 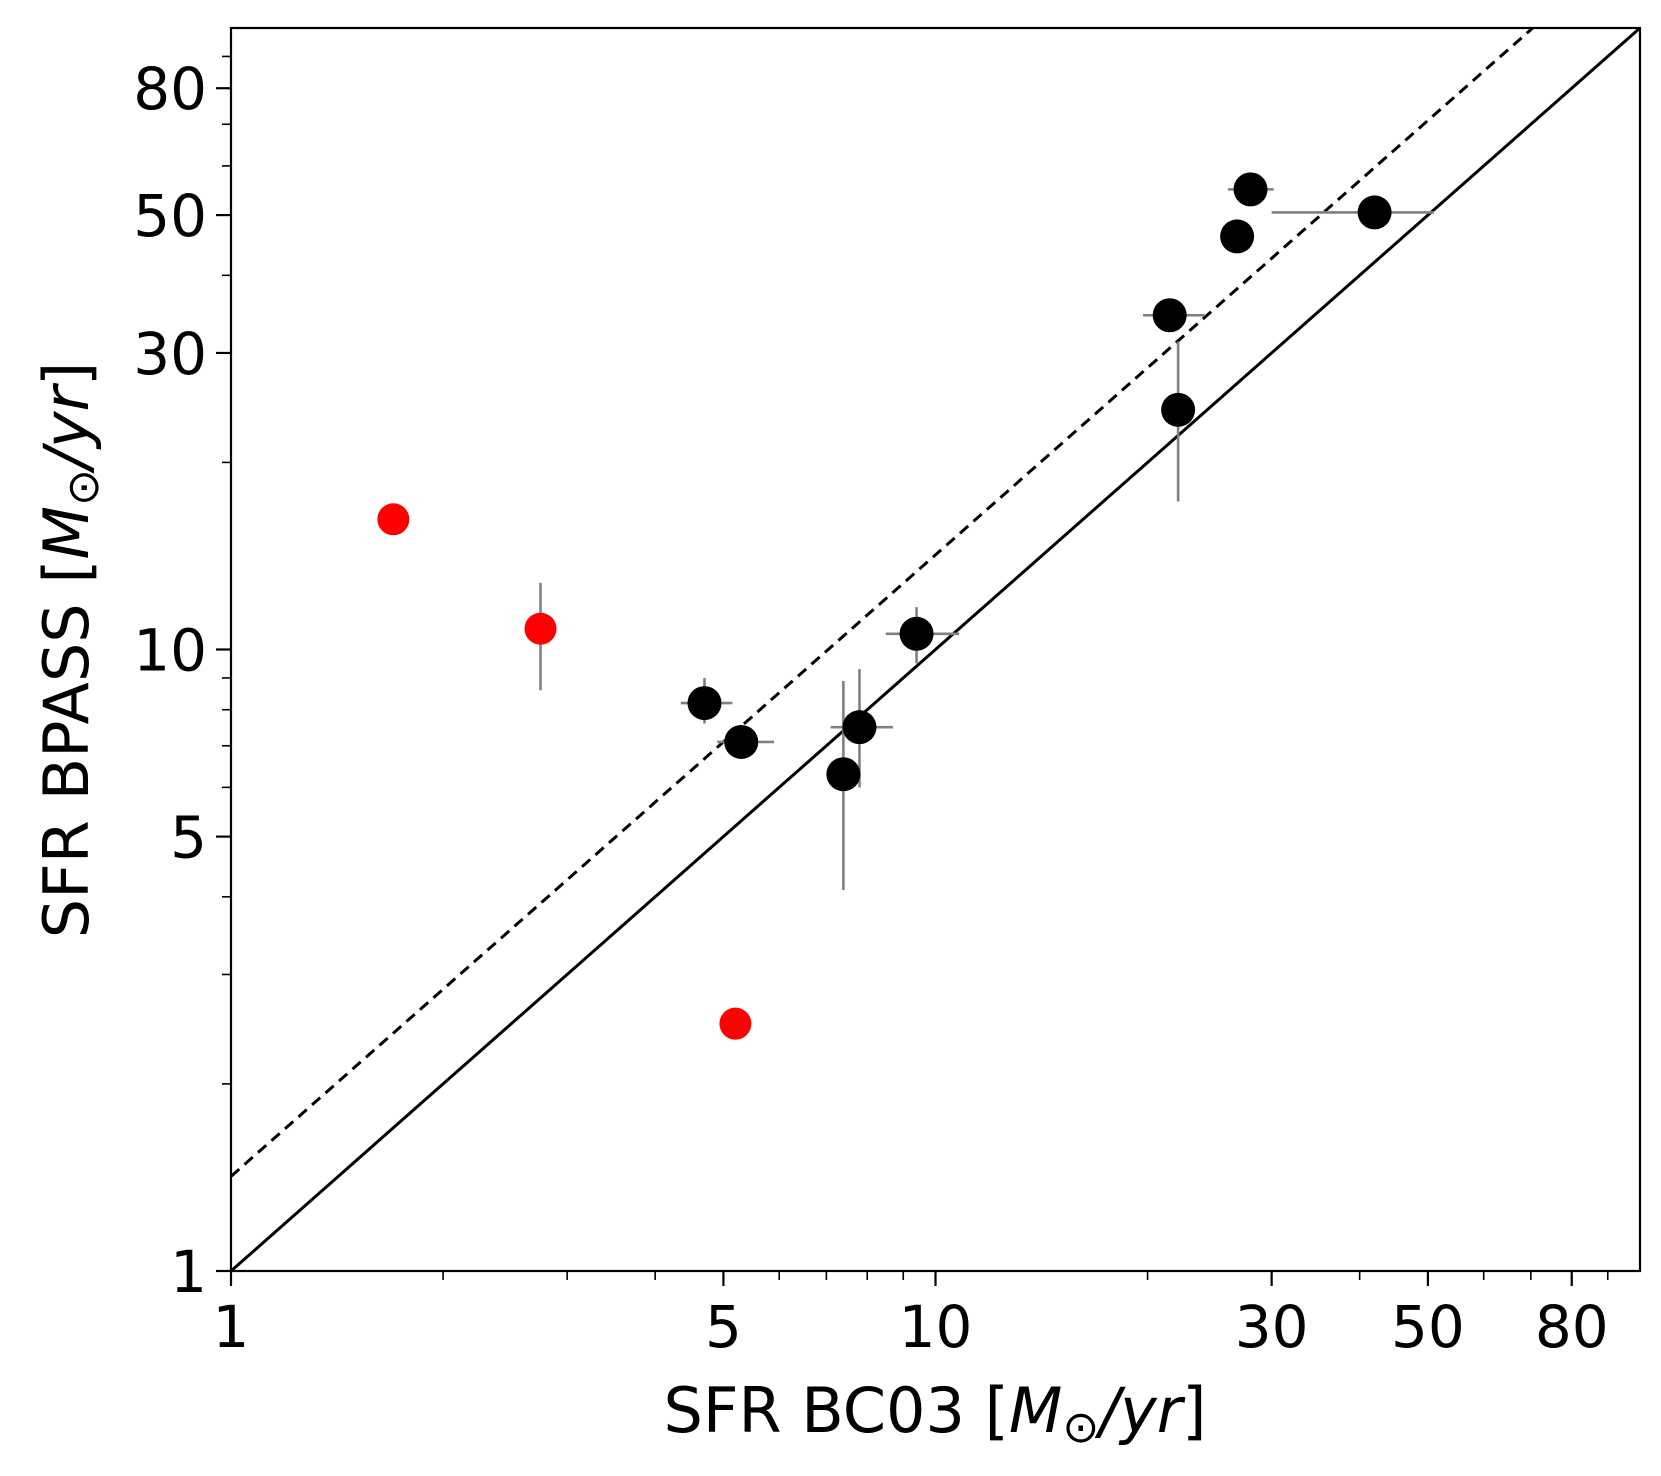 I want to click on y-tick-label: 10, so click(x=170, y=651).